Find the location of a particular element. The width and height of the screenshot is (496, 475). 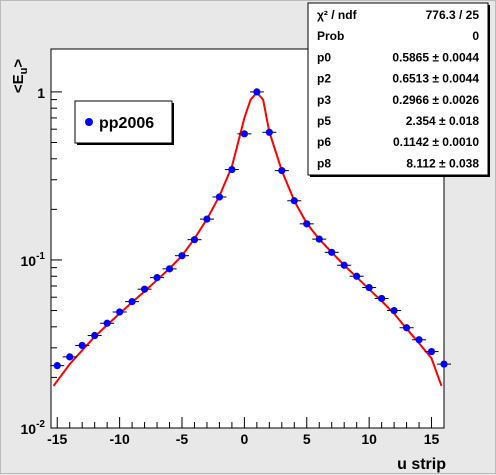

x-tick-label: 10 is located at coordinates (369, 439).